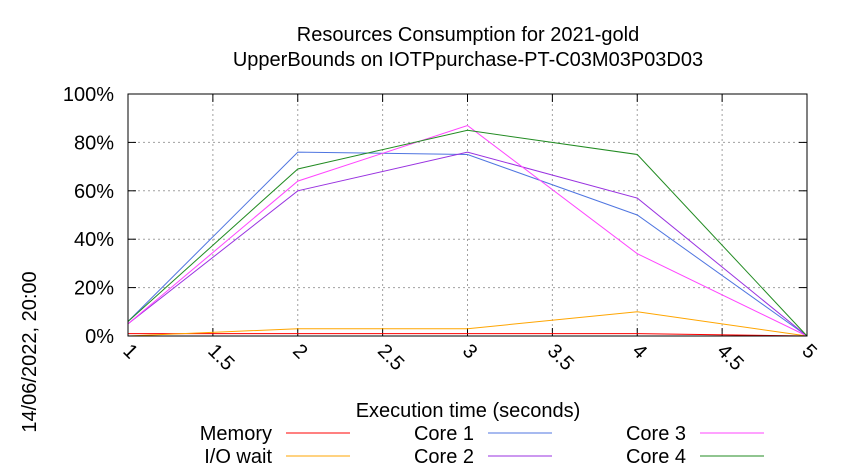 This screenshot has width=850, height=475. What do you see at coordinates (560, 357) in the screenshot?
I see `x-tick-label: 3.5` at bounding box center [560, 357].